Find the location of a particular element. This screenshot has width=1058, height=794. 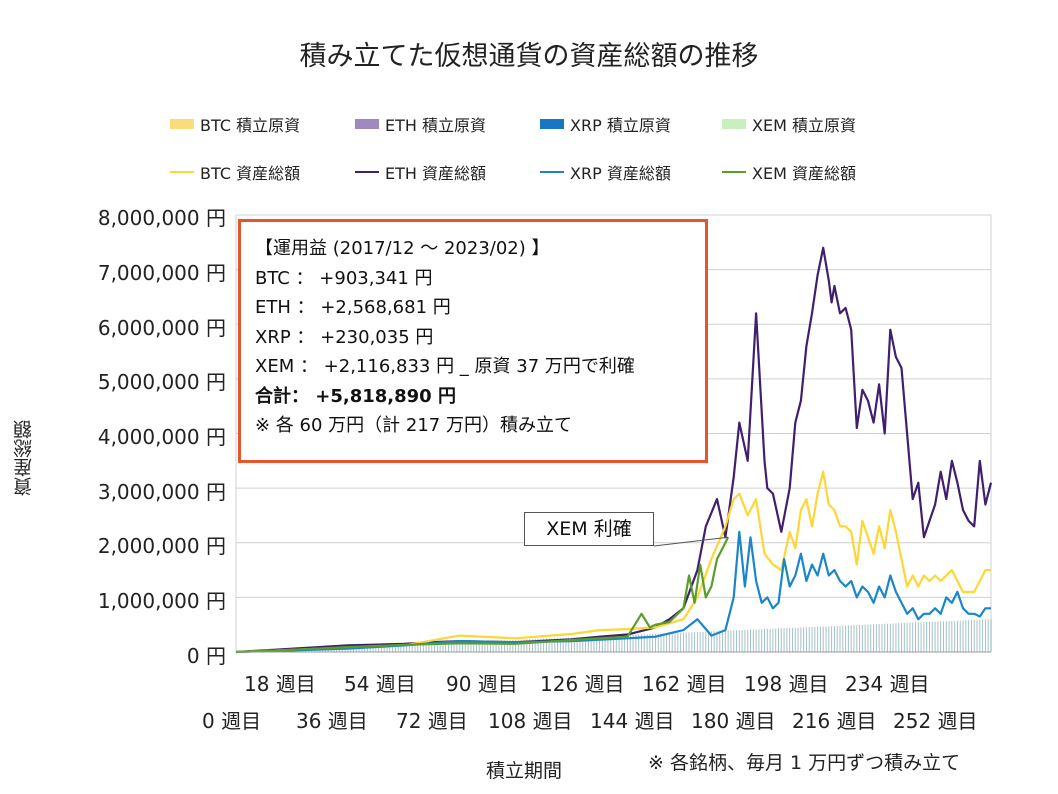

x-tick-label: 162 週目 is located at coordinates (684, 684).